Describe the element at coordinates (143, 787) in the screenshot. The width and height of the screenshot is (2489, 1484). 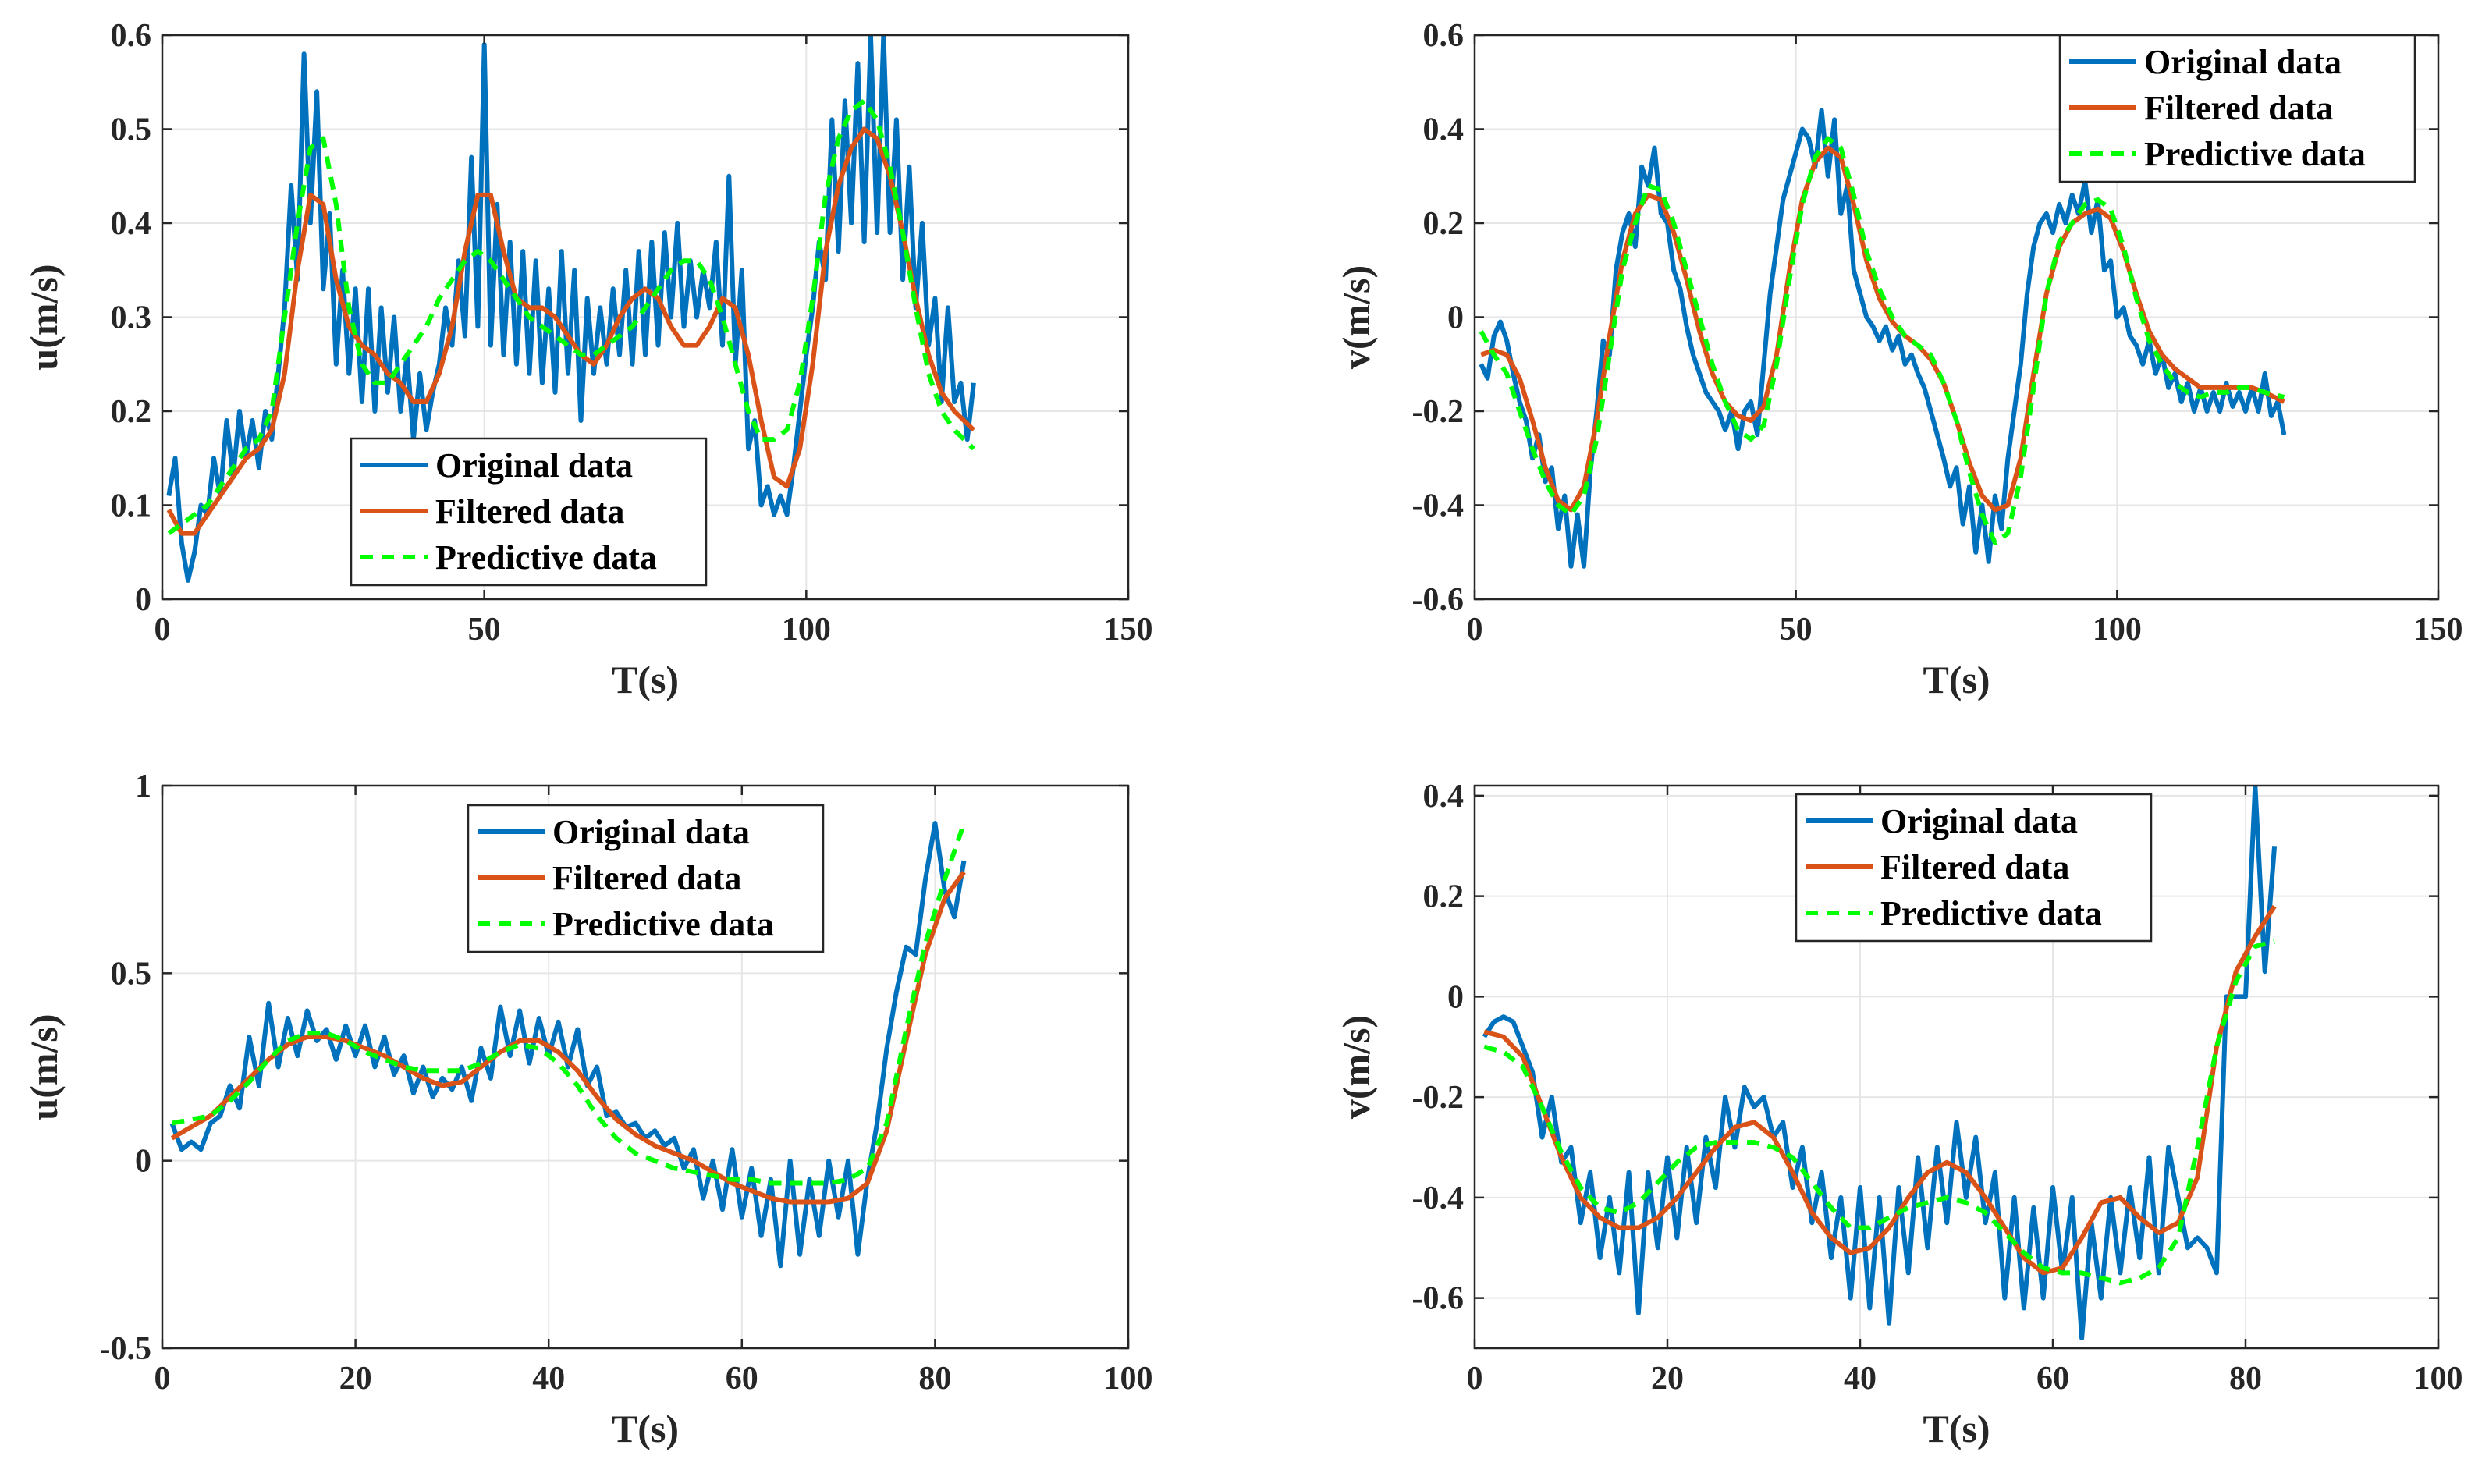
I see `y-tick-label: 1` at that location.